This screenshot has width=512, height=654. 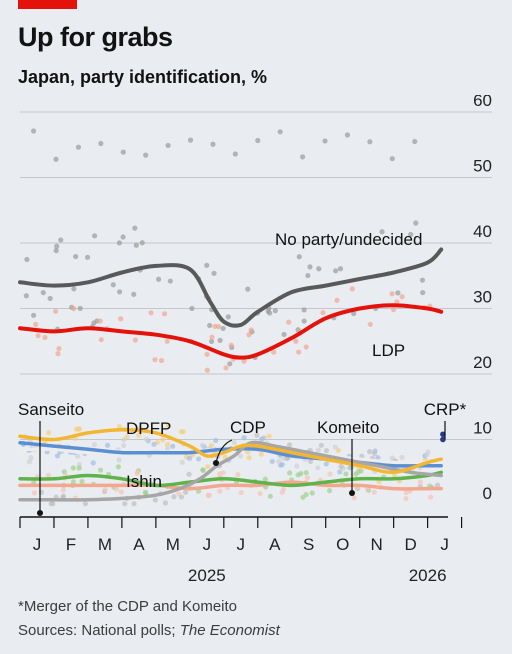 I want to click on y-tick-label: 30, so click(x=482, y=297).